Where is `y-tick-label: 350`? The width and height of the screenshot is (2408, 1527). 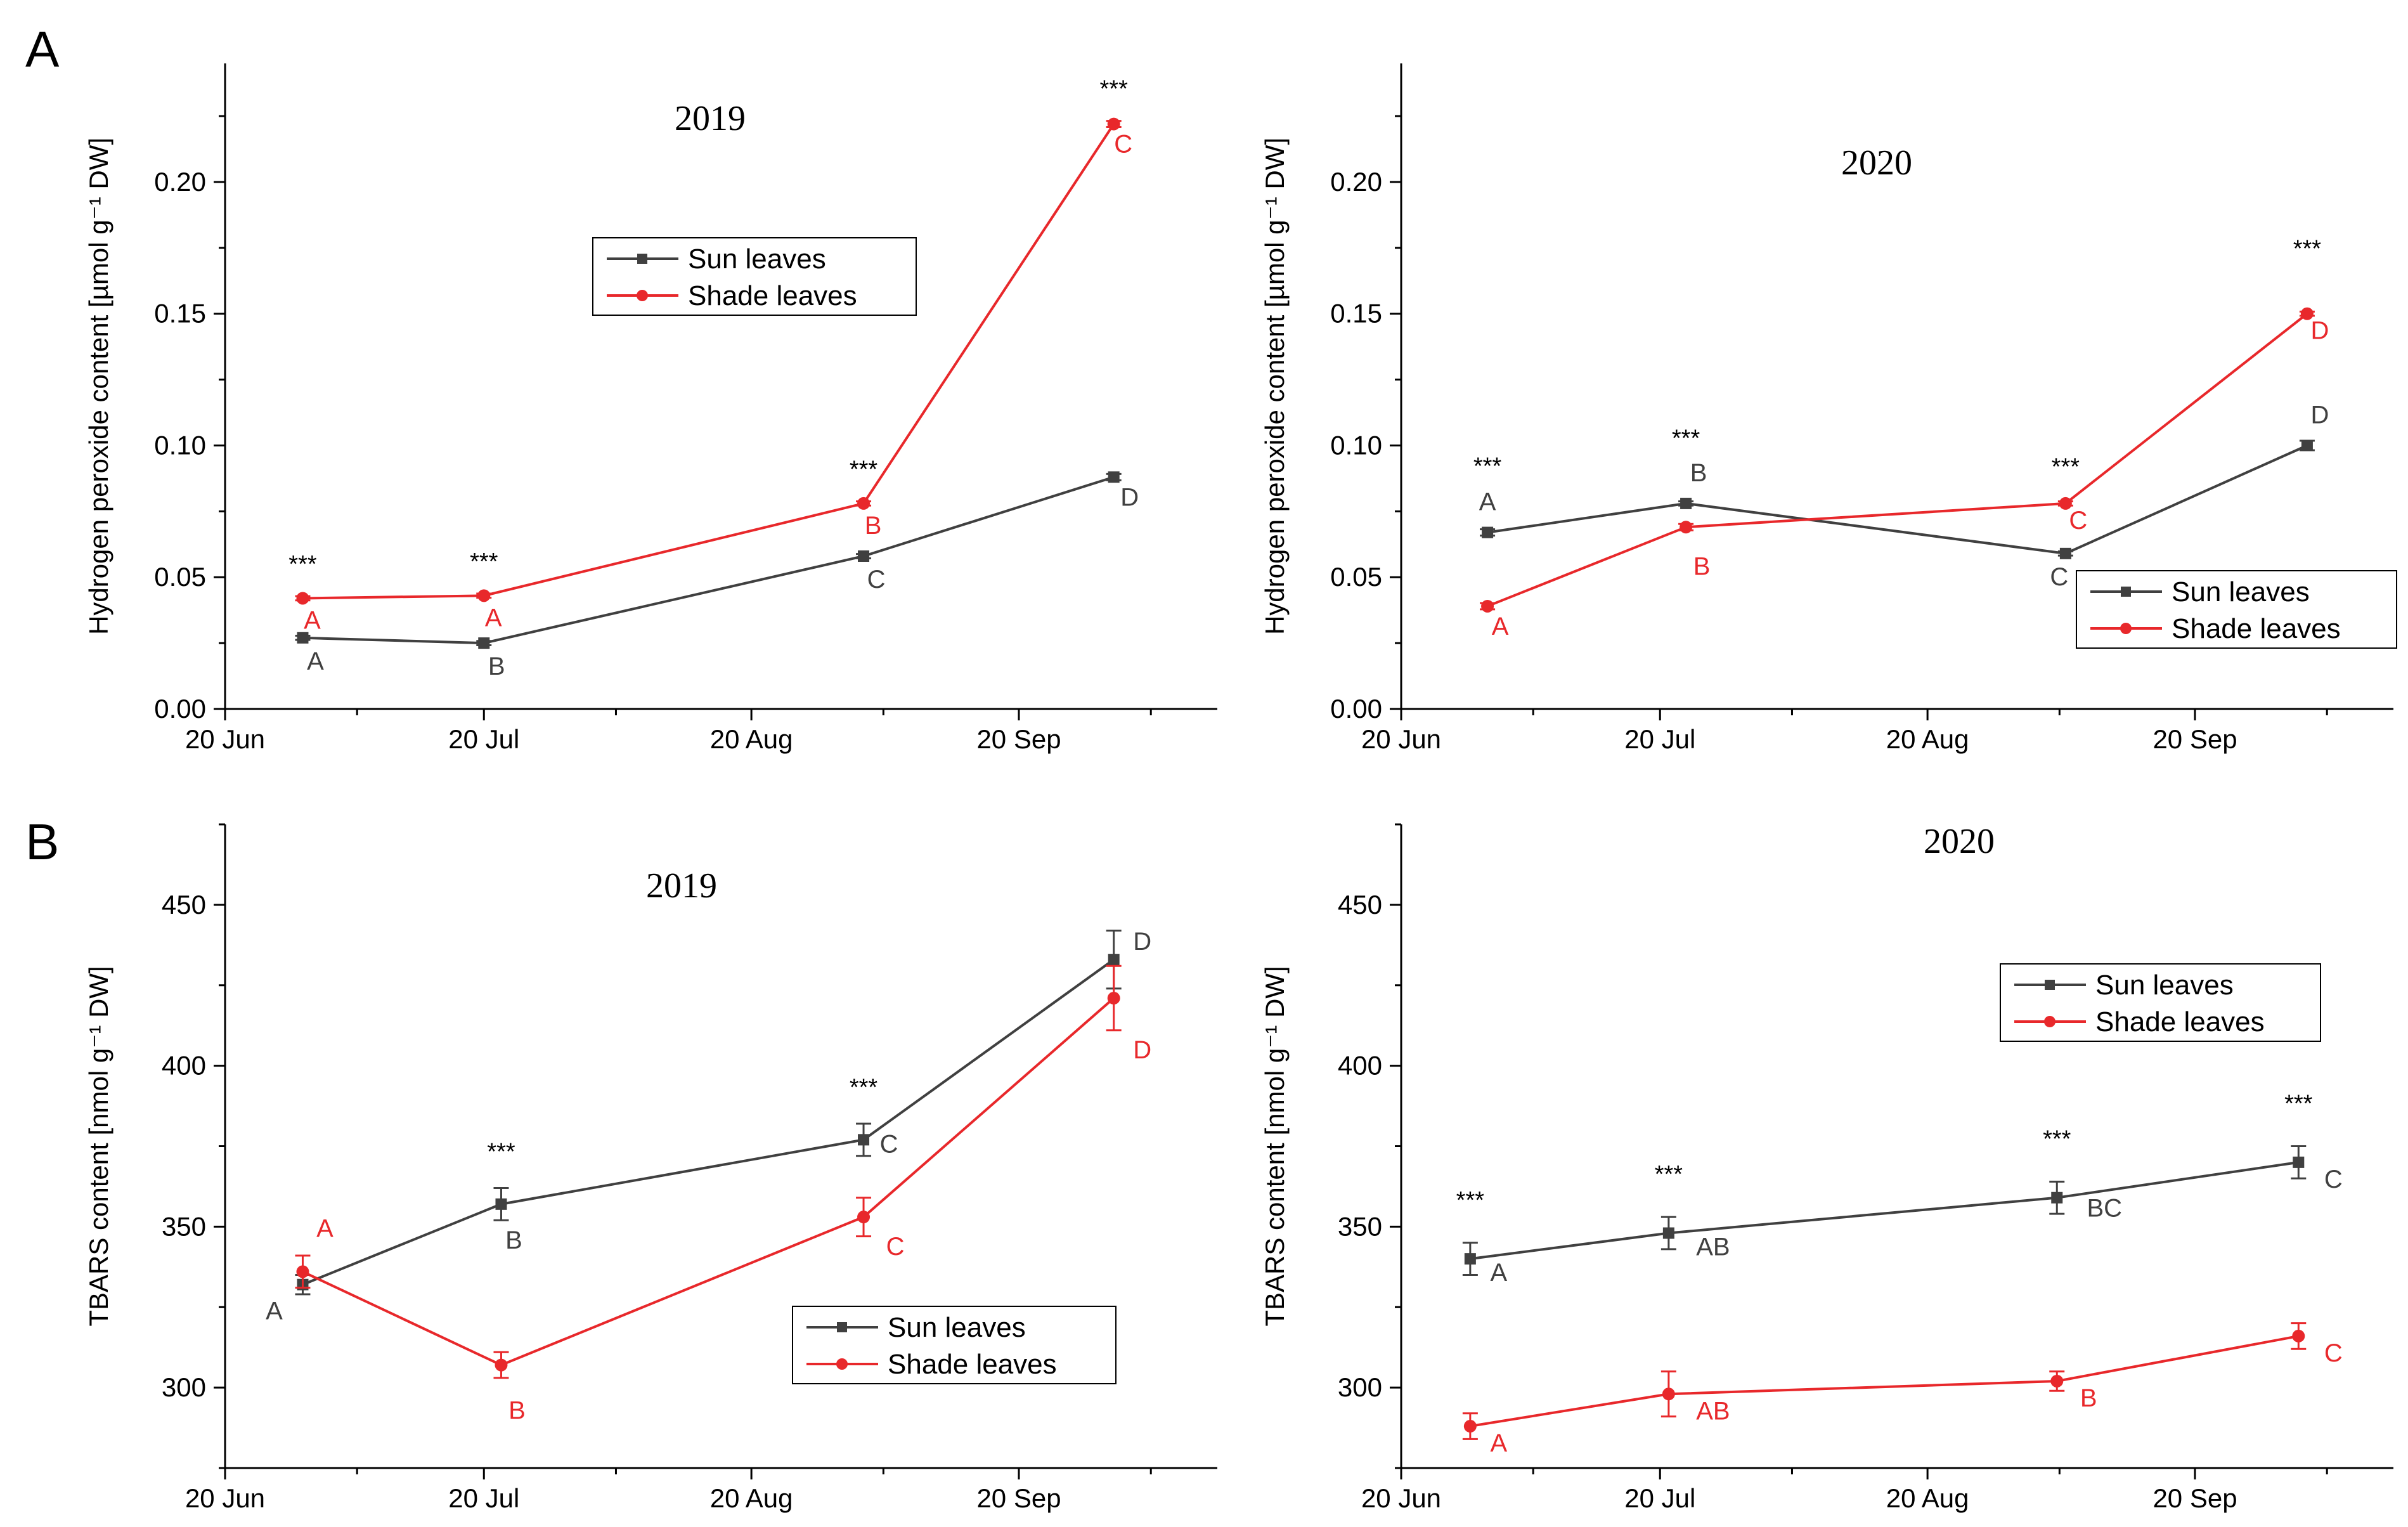 y-tick-label: 350 is located at coordinates (1360, 1226).